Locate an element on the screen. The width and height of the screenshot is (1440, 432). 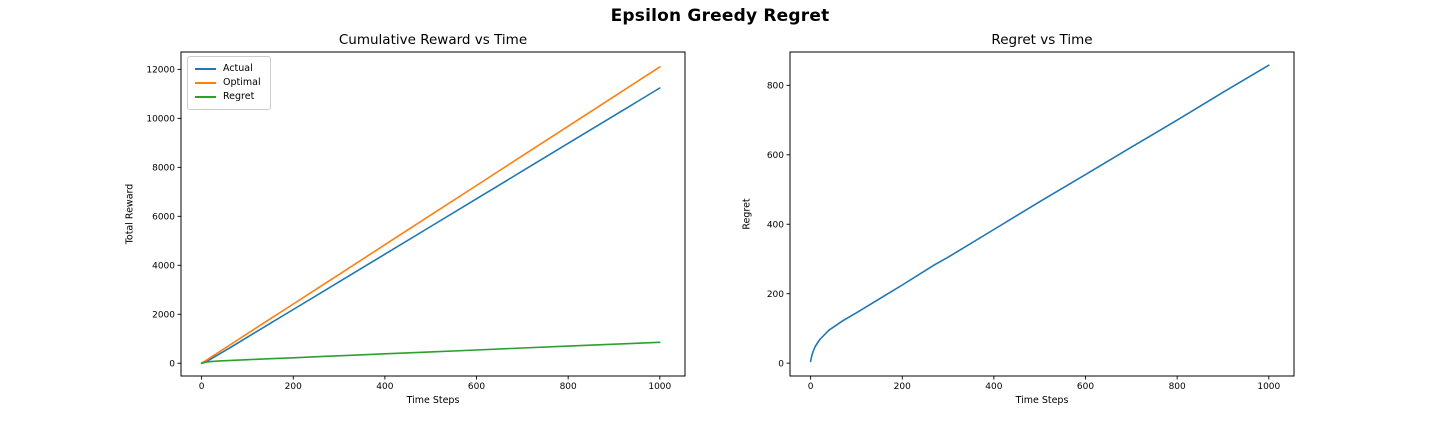
legend-item-regret: Regret is located at coordinates (228, 97).